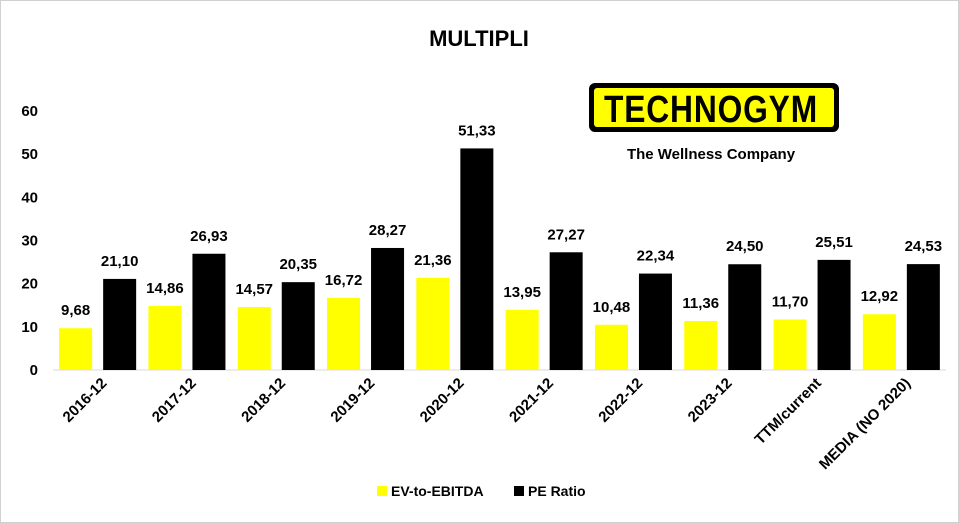 The image size is (959, 523). I want to click on data-label: 24,53, so click(924, 246).